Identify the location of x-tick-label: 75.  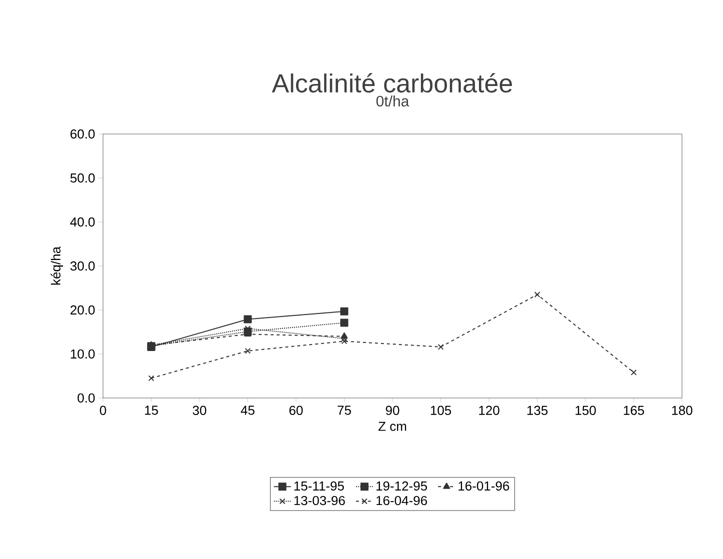
(344, 410).